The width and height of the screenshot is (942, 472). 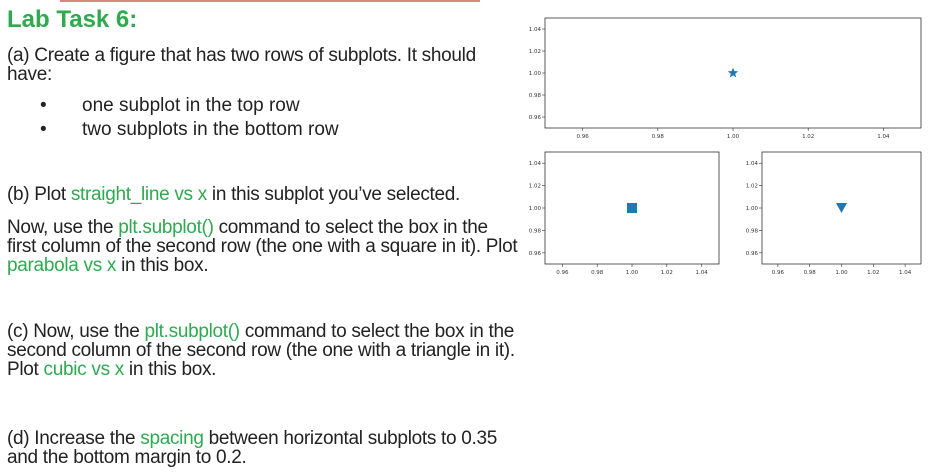 I want to click on c-line-1-code: plt.subplot(), so click(x=192, y=331).